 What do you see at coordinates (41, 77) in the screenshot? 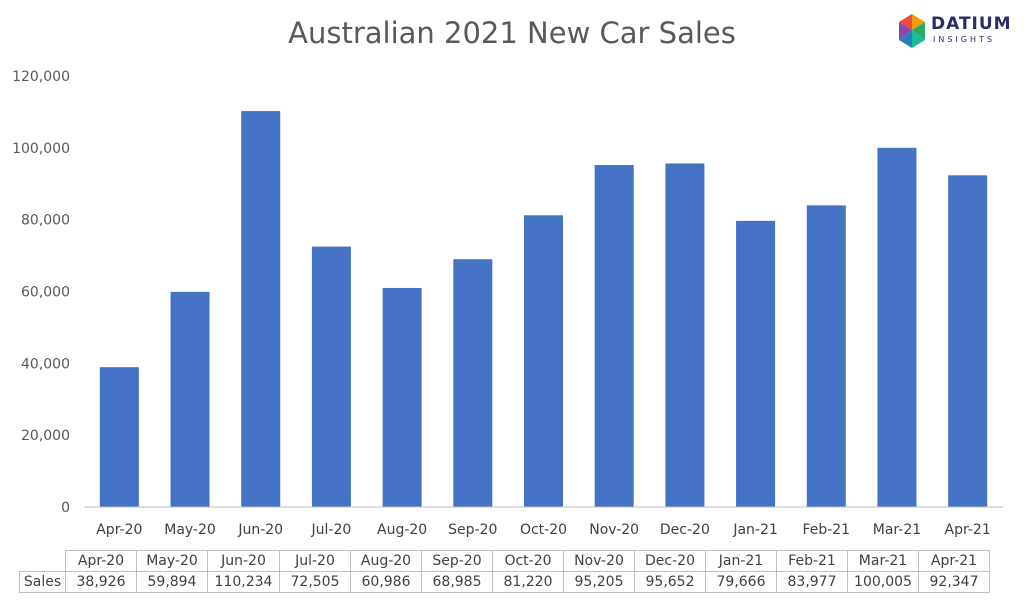
I see `y-tick-label: 120,000` at bounding box center [41, 77].